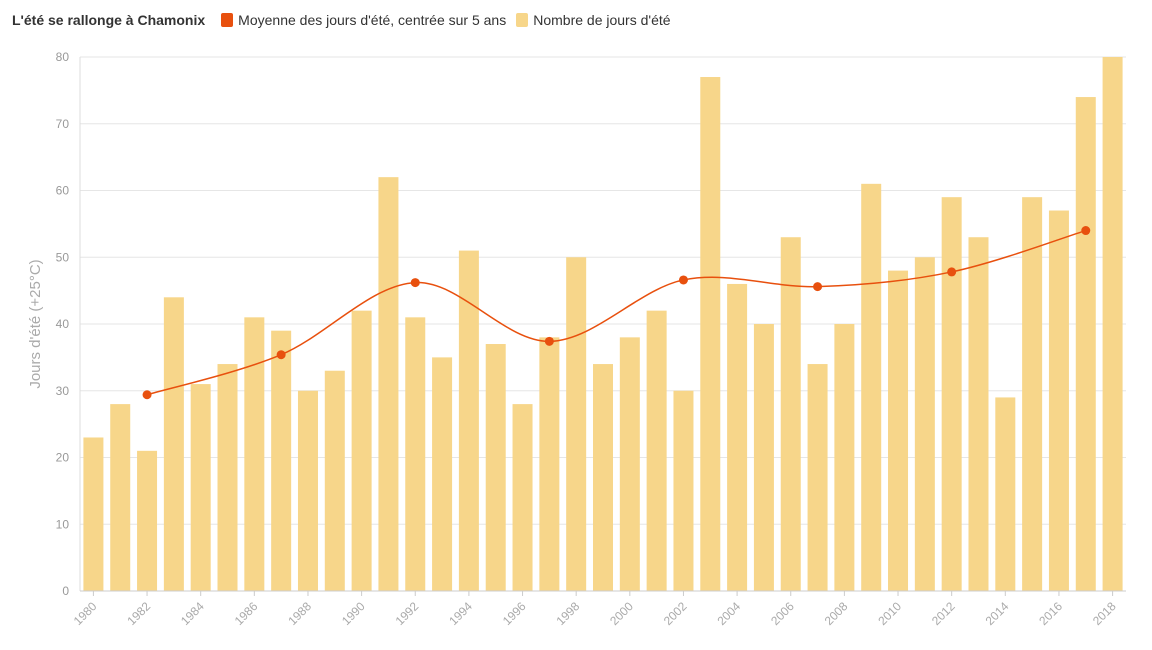 This screenshot has width=1152, height=650. What do you see at coordinates (898, 430) in the screenshot?
I see `bar-2010` at bounding box center [898, 430].